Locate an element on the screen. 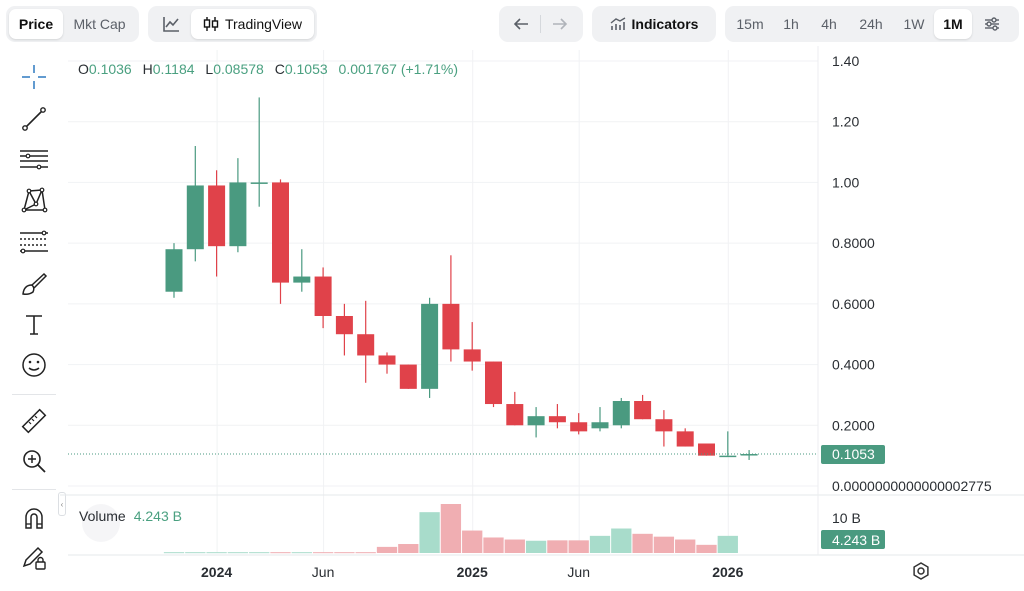  volume-tag is located at coordinates (853, 539).